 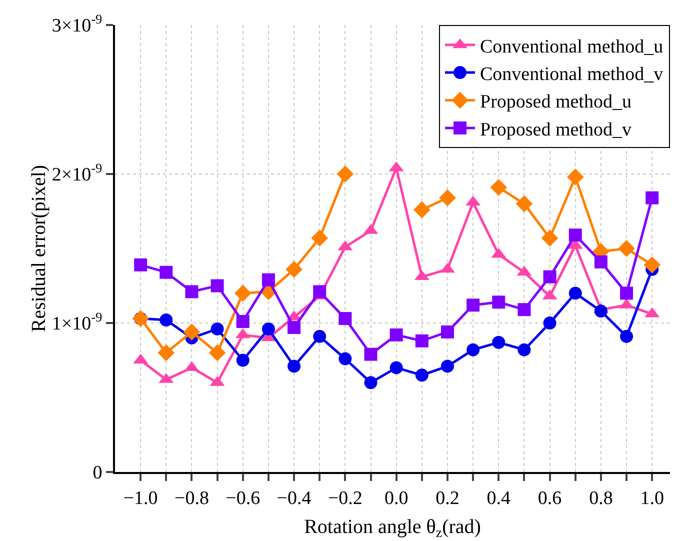 I want to click on x-tick-label: −0.2, so click(x=345, y=498).